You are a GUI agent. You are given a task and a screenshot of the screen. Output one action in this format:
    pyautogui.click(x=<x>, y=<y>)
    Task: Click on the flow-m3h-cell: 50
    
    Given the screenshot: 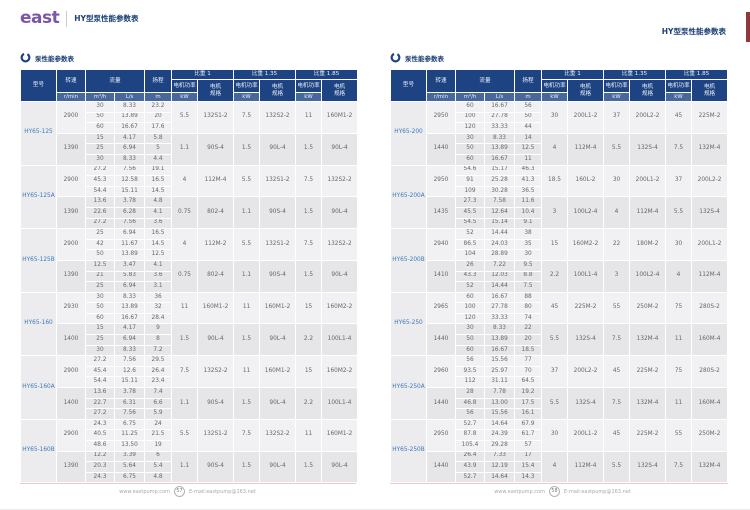 What is the action you would take?
    pyautogui.click(x=470, y=340)
    